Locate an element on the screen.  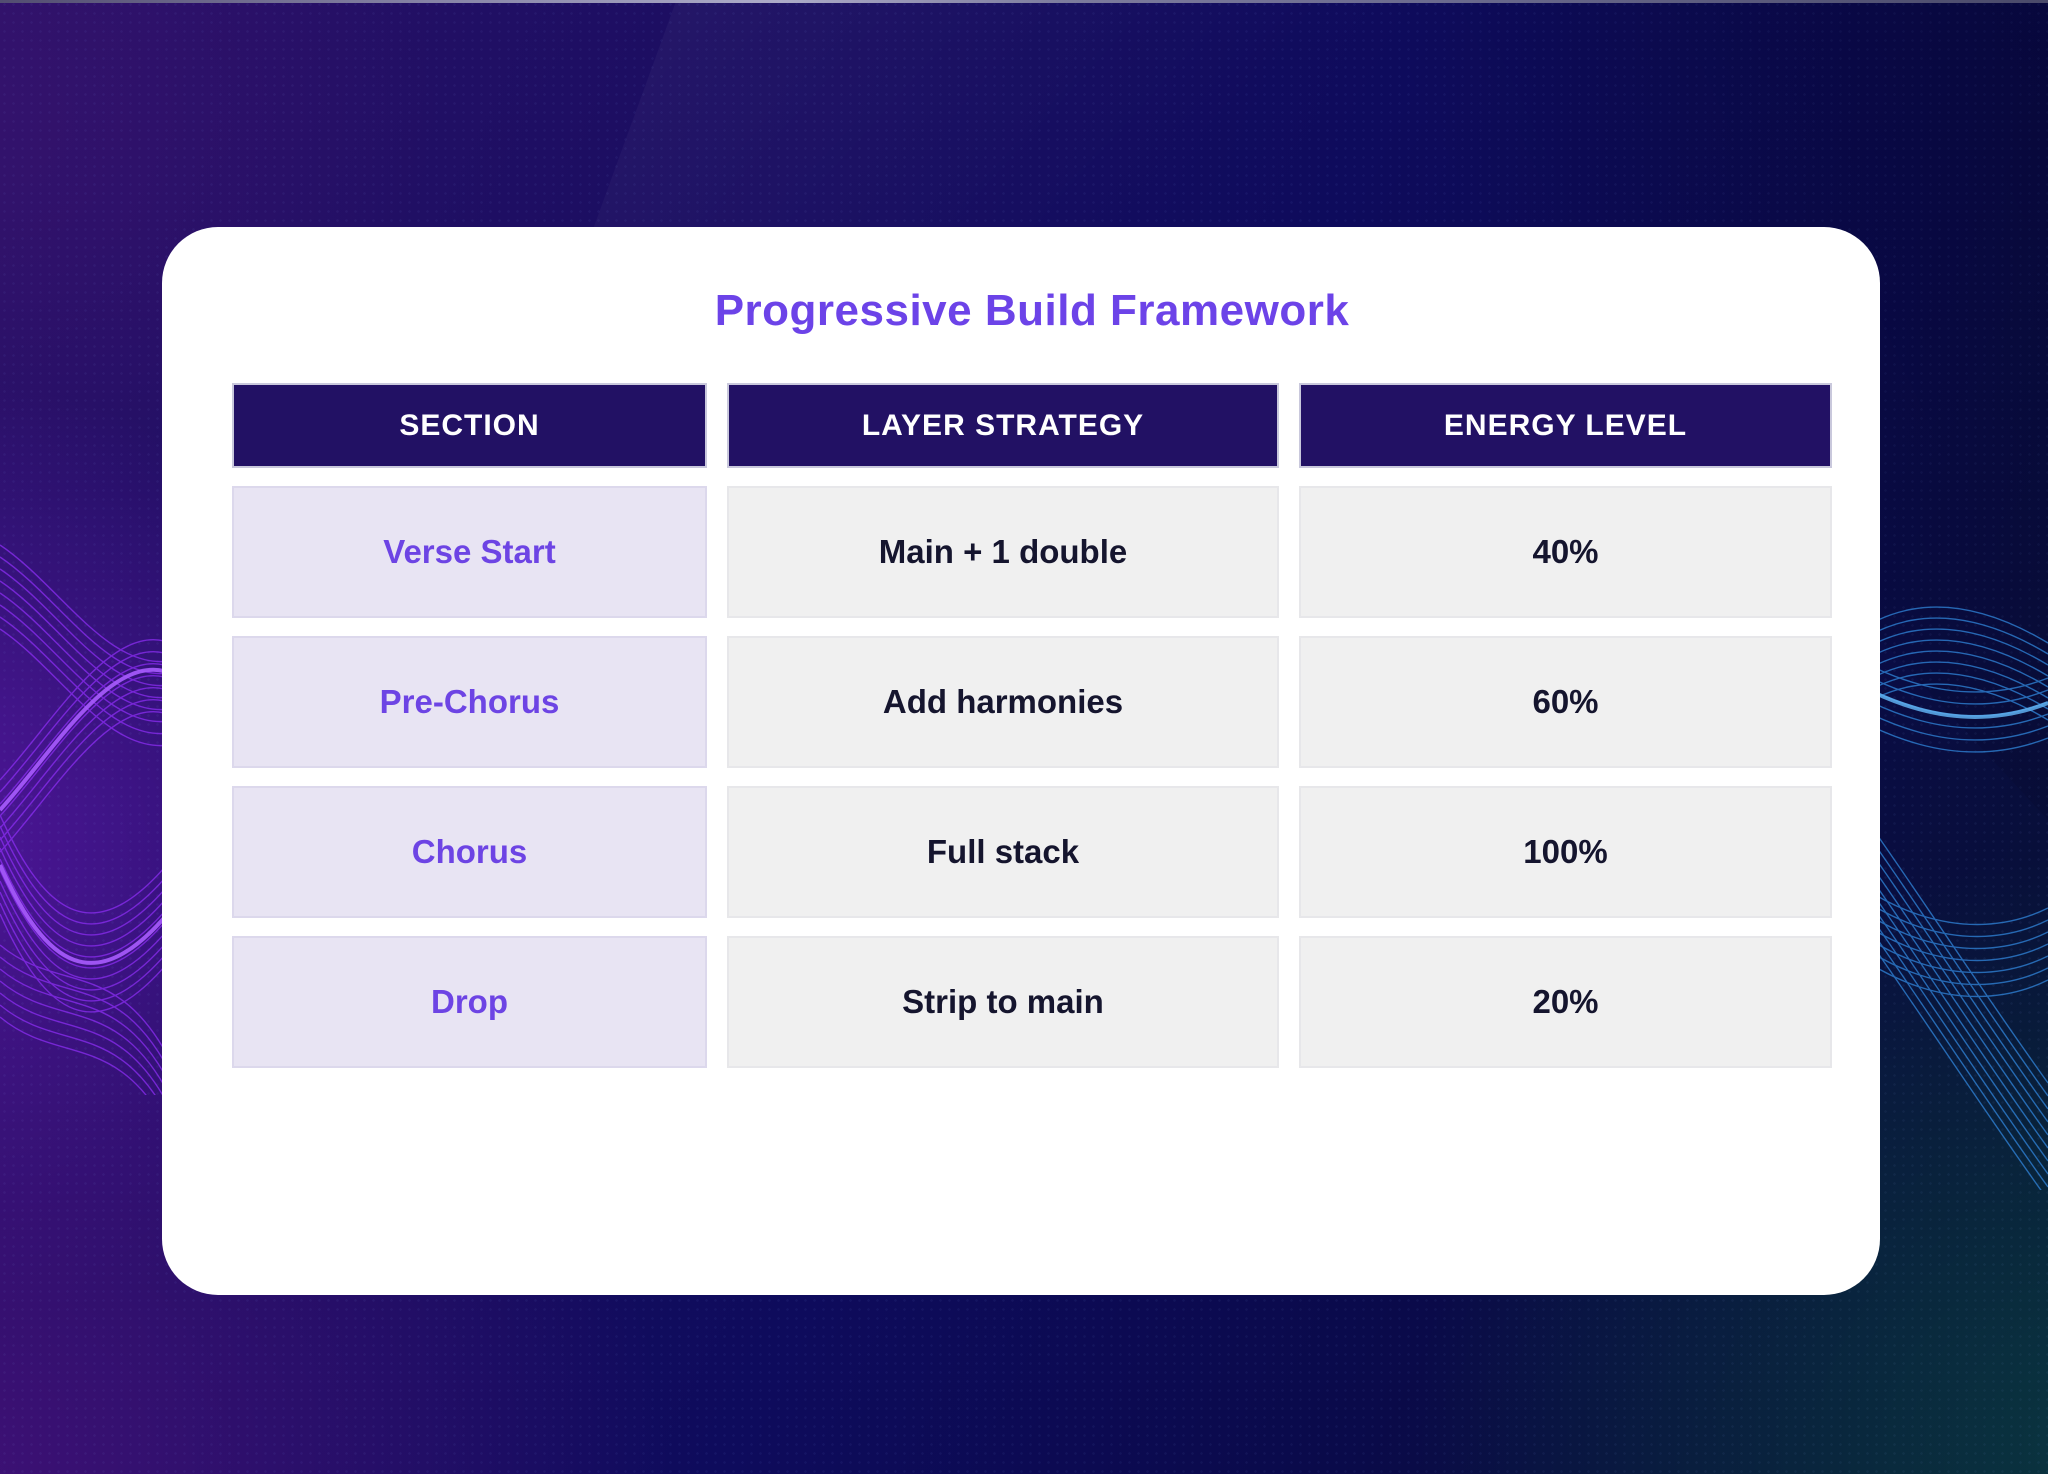
column-header-energy-level: ENERGY LEVEL is located at coordinates (1565, 425).